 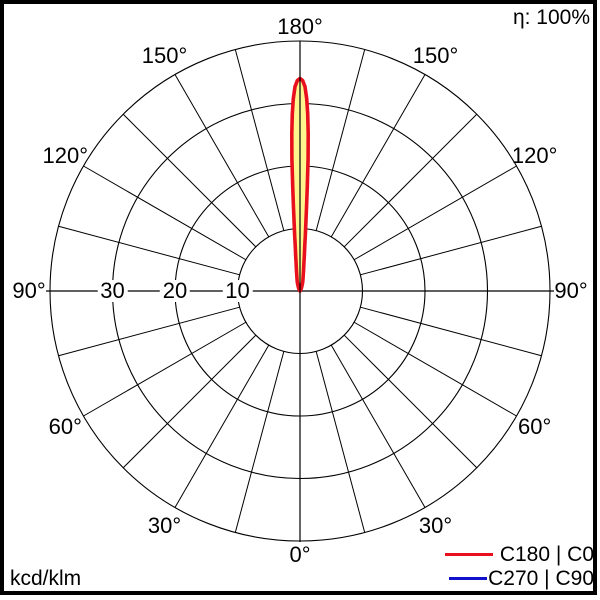 What do you see at coordinates (237, 291) in the screenshot?
I see `radial-tick-10: 10` at bounding box center [237, 291].